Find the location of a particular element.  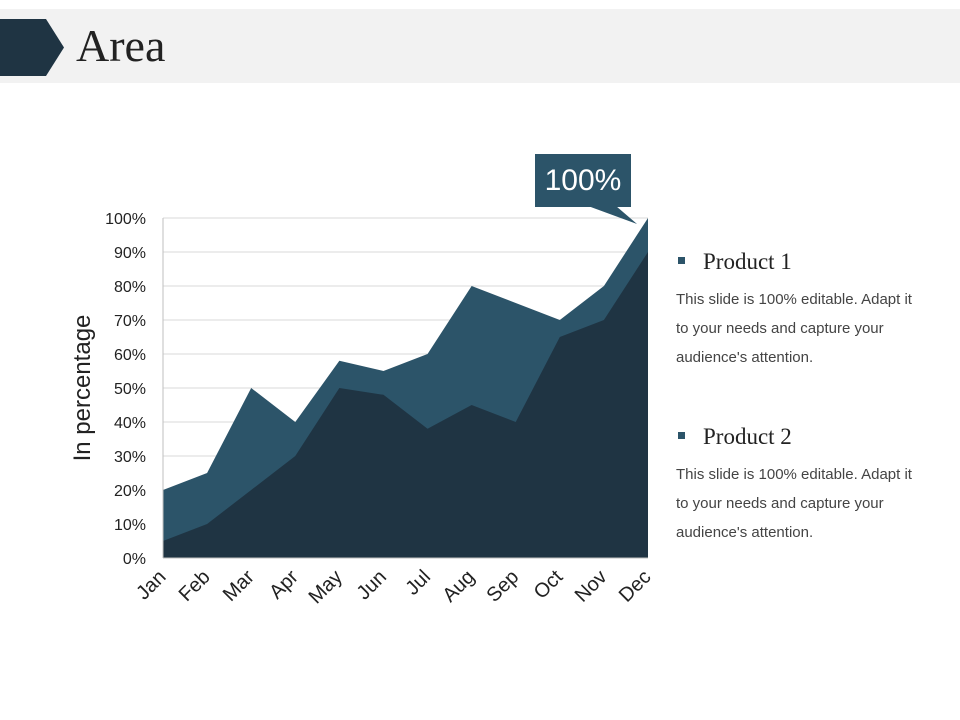

callout-box is located at coordinates (583, 180).